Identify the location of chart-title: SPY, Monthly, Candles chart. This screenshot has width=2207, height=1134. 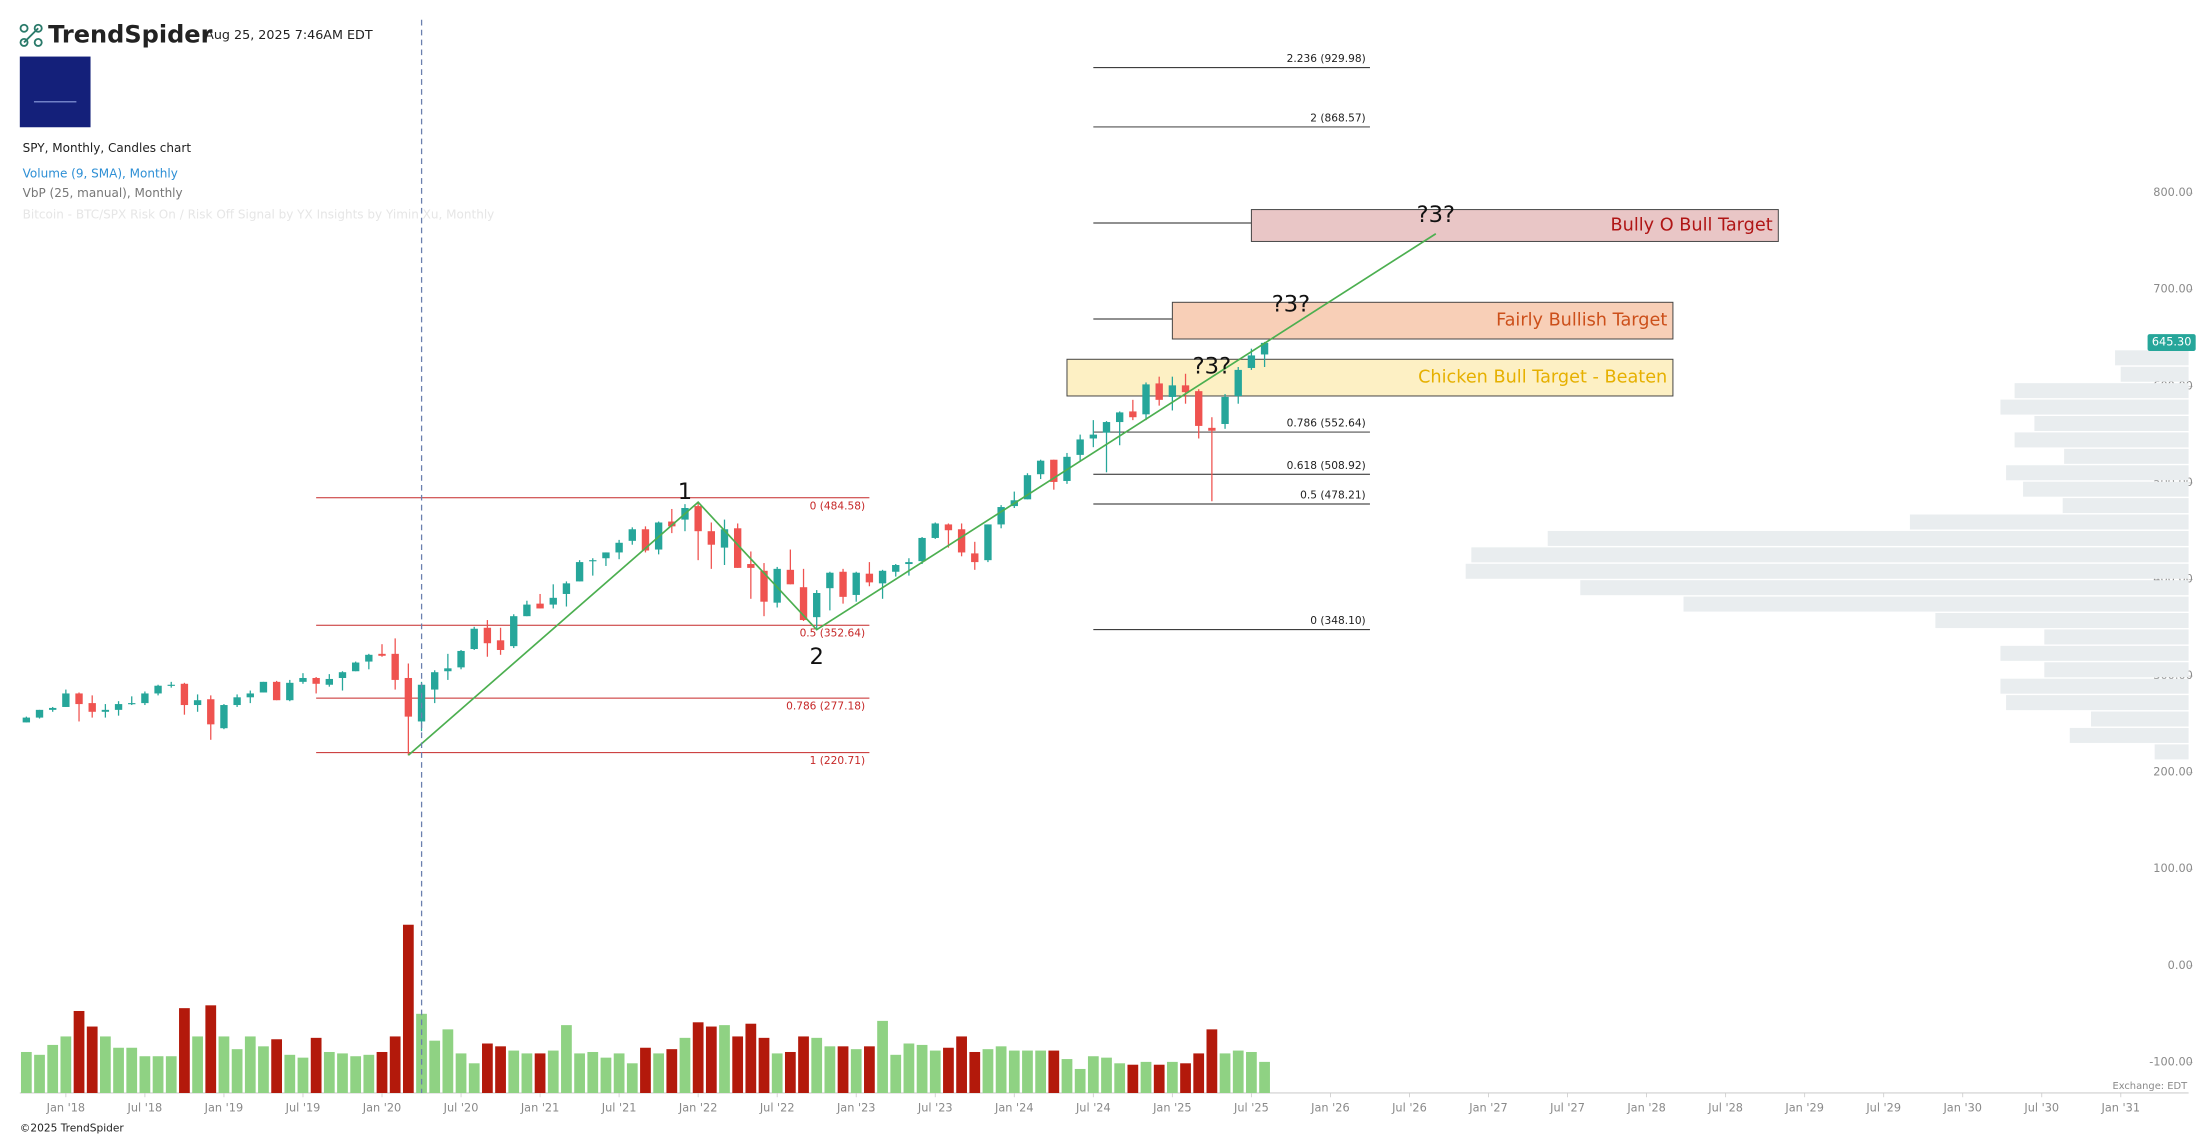
(107, 148).